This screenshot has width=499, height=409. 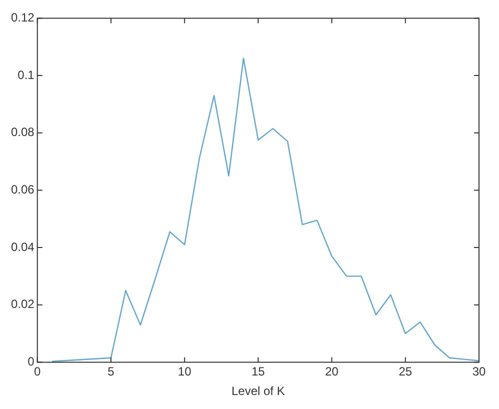 I want to click on x-tick-label: 20, so click(x=332, y=371).